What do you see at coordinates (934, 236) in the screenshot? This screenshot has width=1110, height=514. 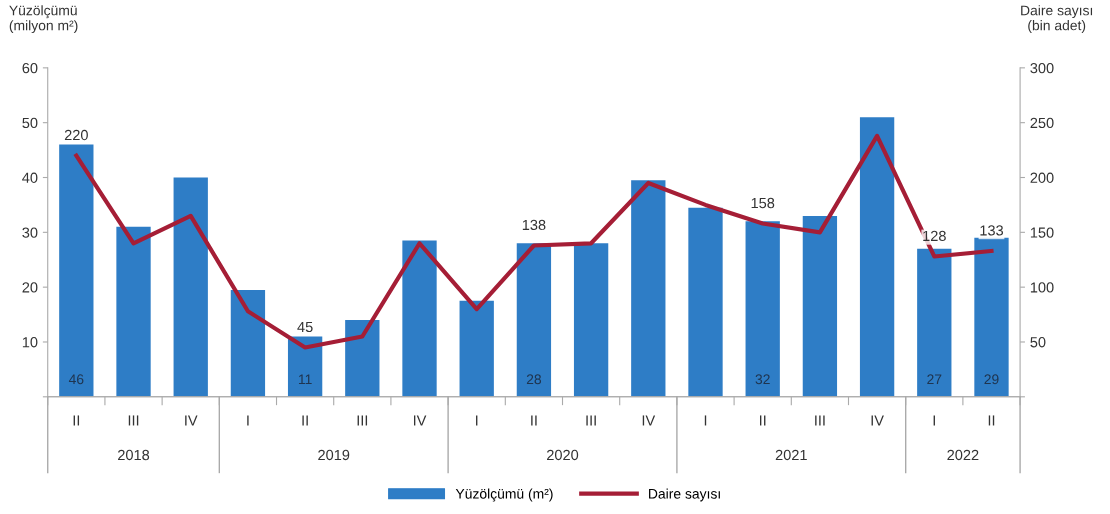 I see `data-label: 128` at bounding box center [934, 236].